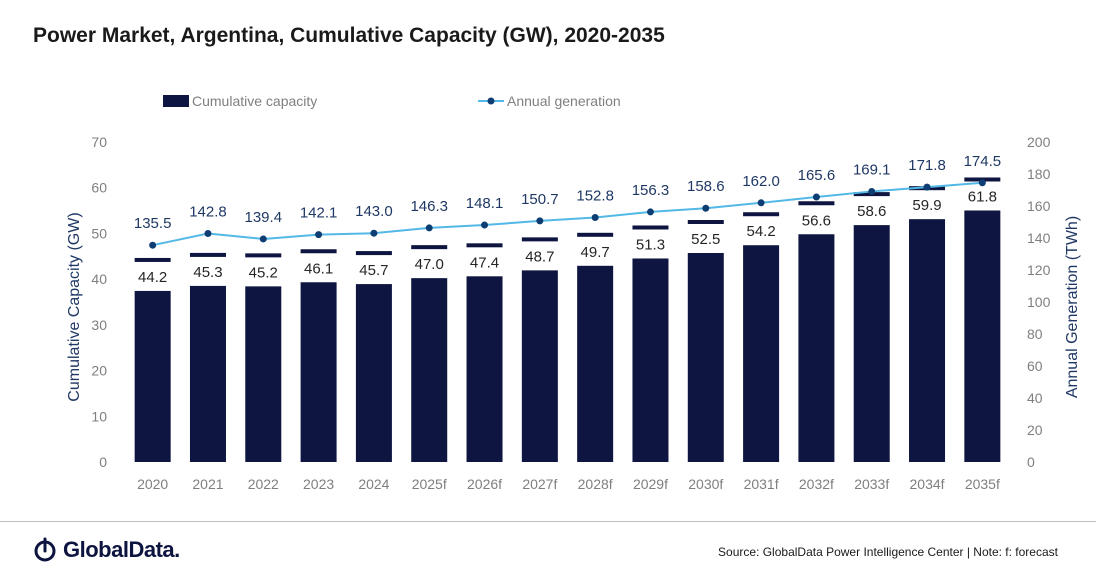 The image size is (1096, 574). Describe the element at coordinates (263, 272) in the screenshot. I see `capacity-data-label: 45.2` at that location.